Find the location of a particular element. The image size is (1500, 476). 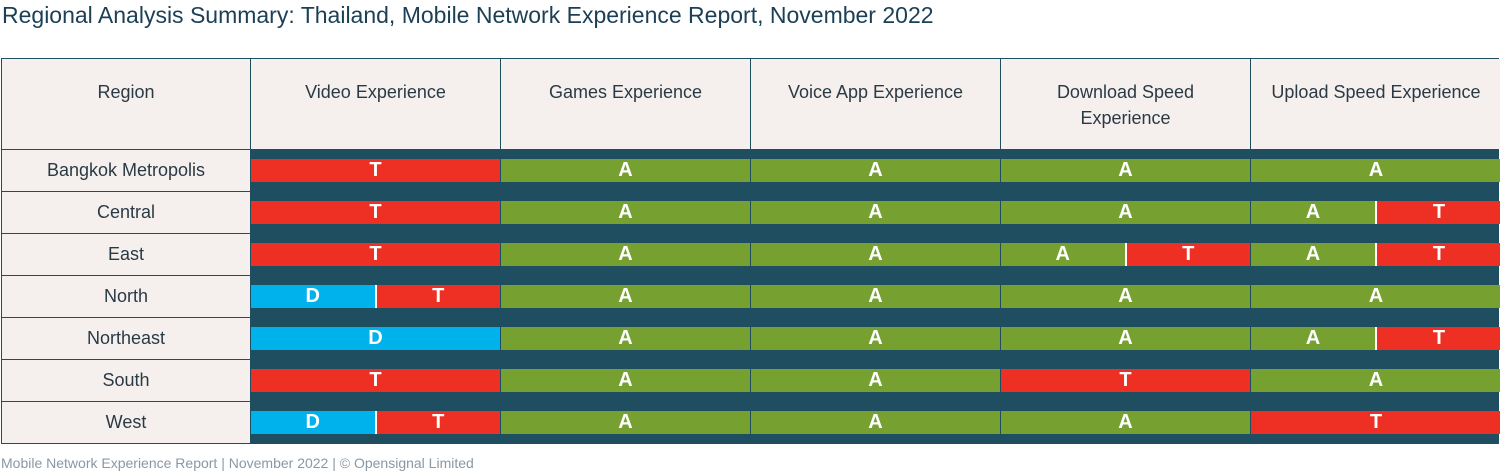

column-header-download-speed-experience: Download Speed Experience is located at coordinates (1125, 104).